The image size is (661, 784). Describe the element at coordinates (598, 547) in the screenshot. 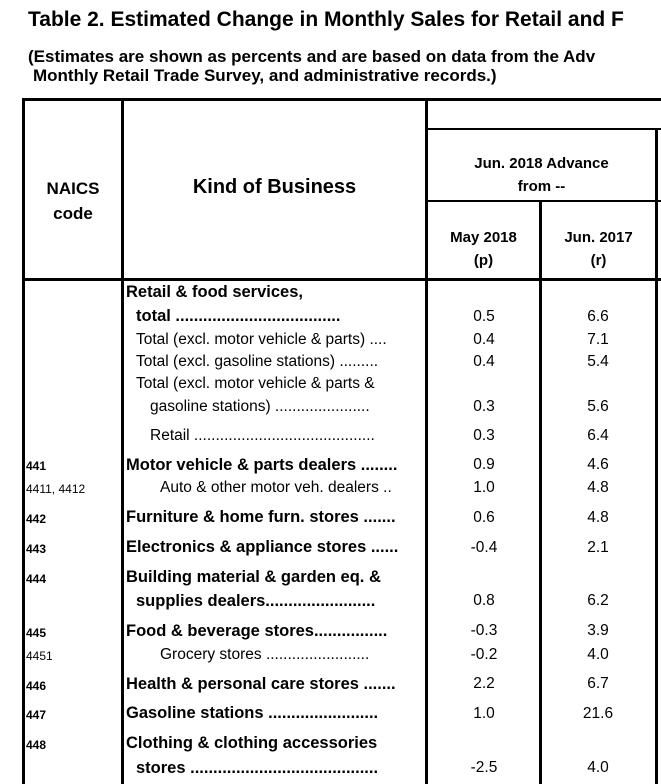

I see `value-jun-2017: 2.1` at that location.